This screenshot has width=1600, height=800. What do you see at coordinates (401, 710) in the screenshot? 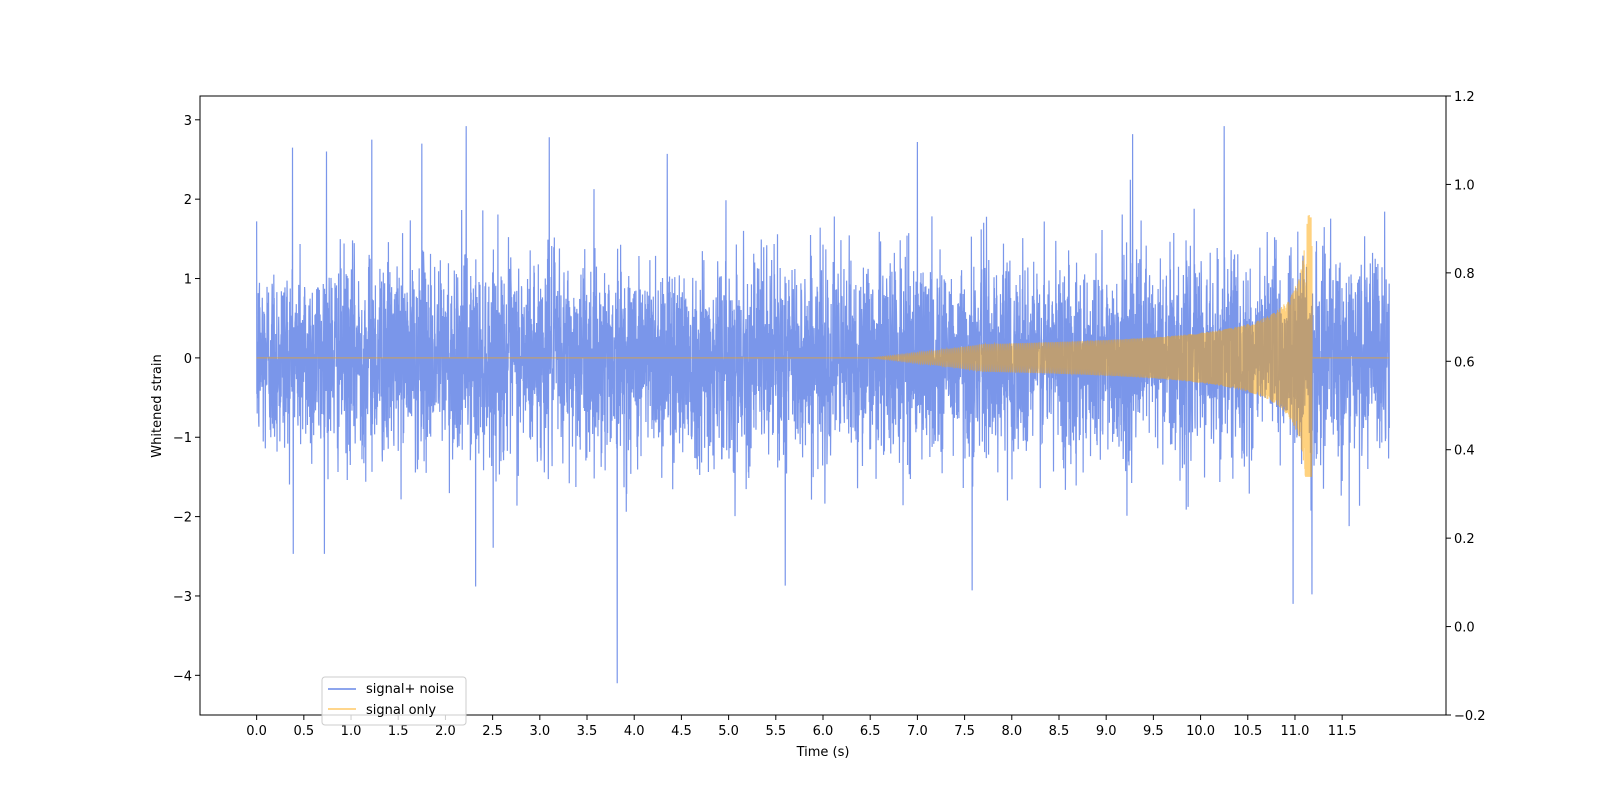
I see `legend-label-signal-only: signal only` at bounding box center [401, 710].